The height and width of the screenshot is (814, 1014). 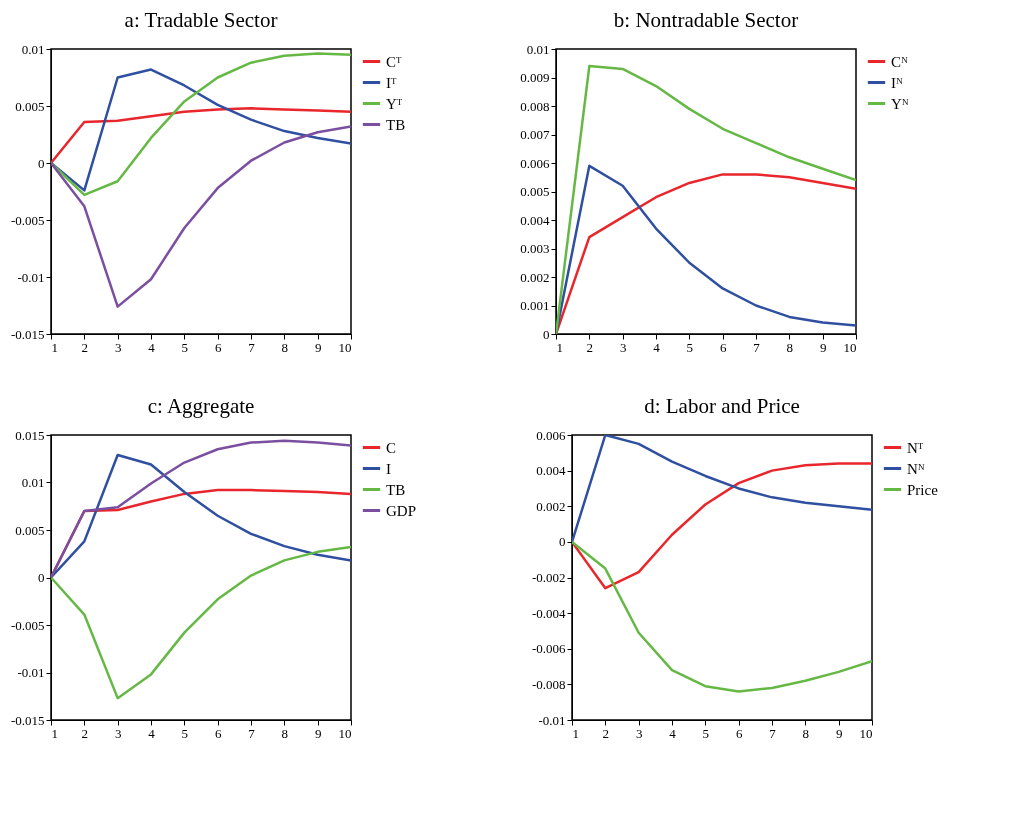 I want to click on chart-title: c: Aggregate, so click(x=201, y=406).